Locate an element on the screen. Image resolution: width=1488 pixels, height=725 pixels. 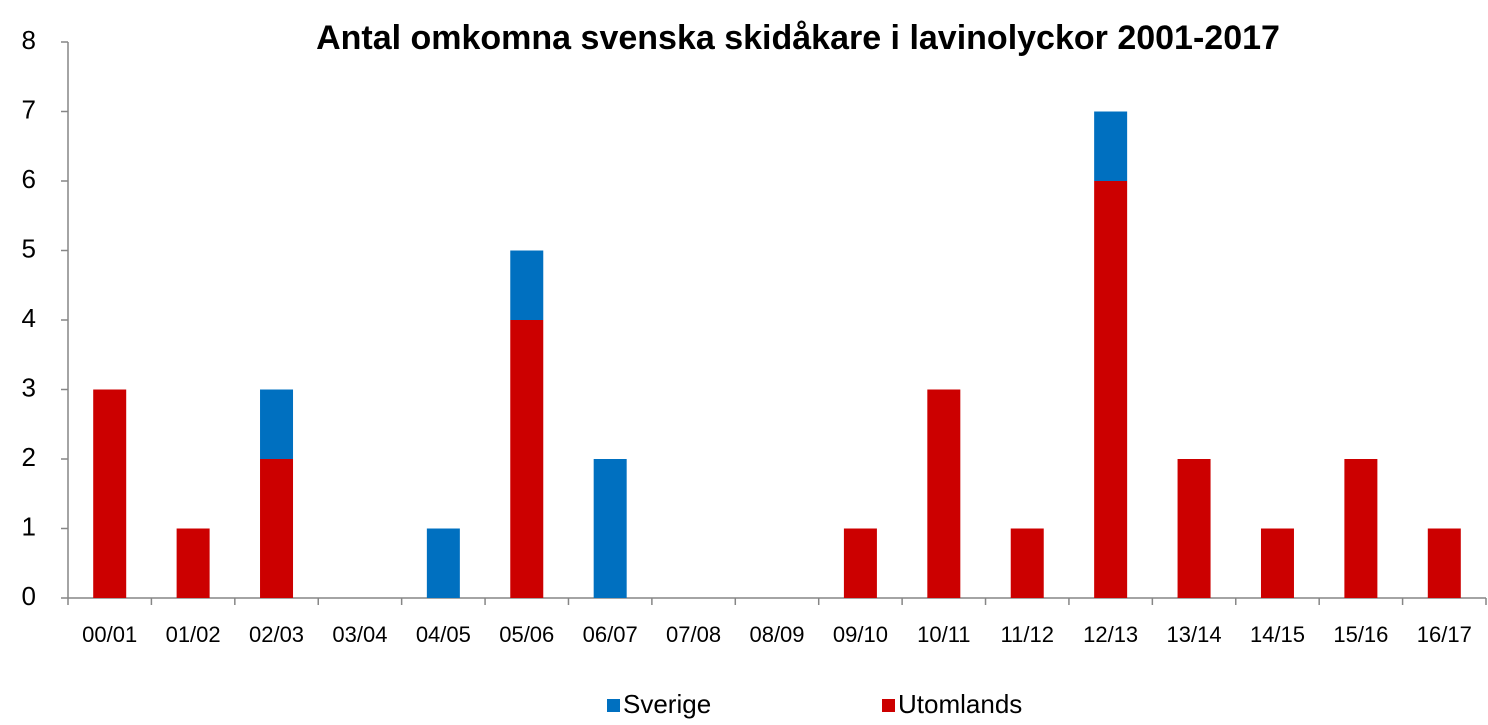
x-tick-label: 14/15 is located at coordinates (1277, 634).